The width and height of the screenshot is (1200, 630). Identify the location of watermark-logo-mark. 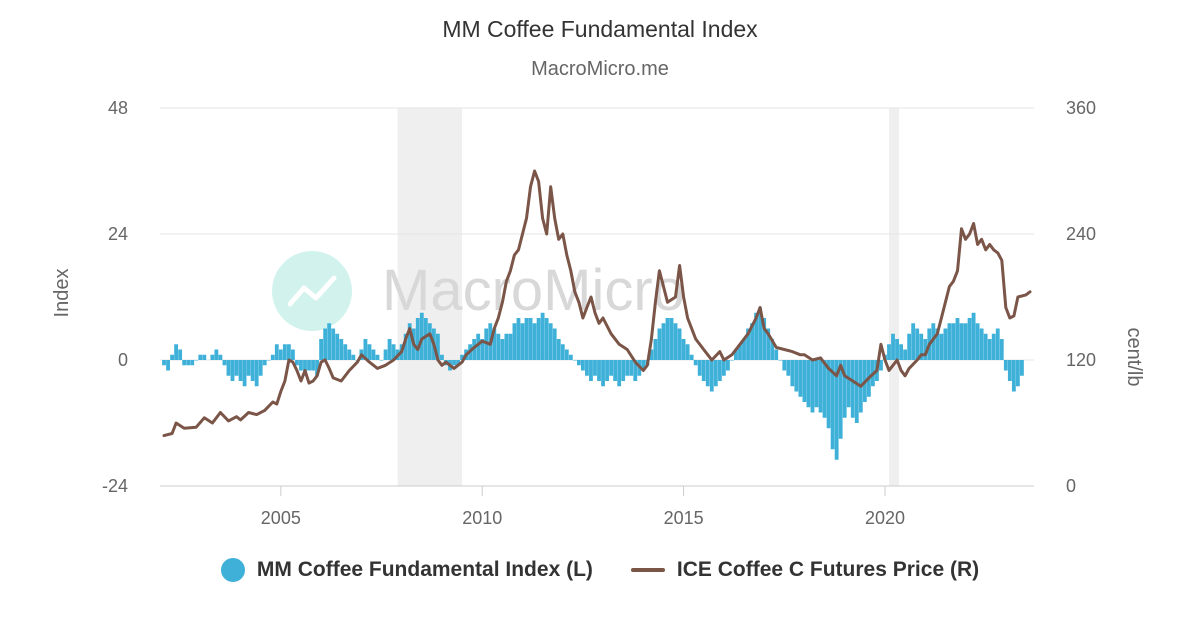
(312, 291).